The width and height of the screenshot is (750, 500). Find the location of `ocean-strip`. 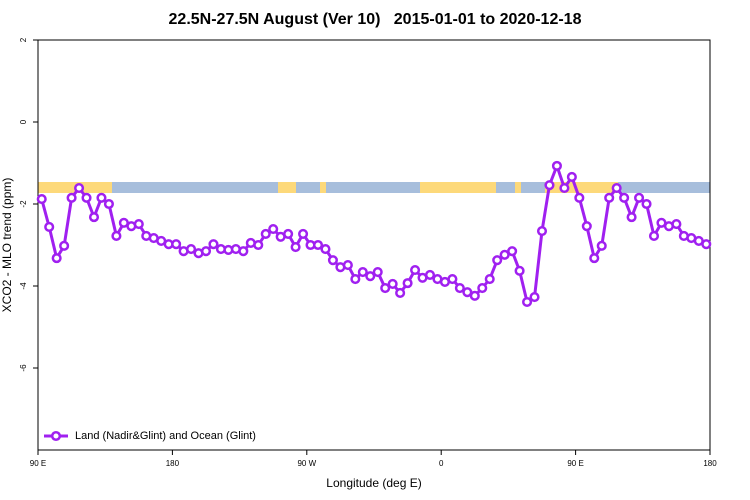

ocean-strip is located at coordinates (374, 187).